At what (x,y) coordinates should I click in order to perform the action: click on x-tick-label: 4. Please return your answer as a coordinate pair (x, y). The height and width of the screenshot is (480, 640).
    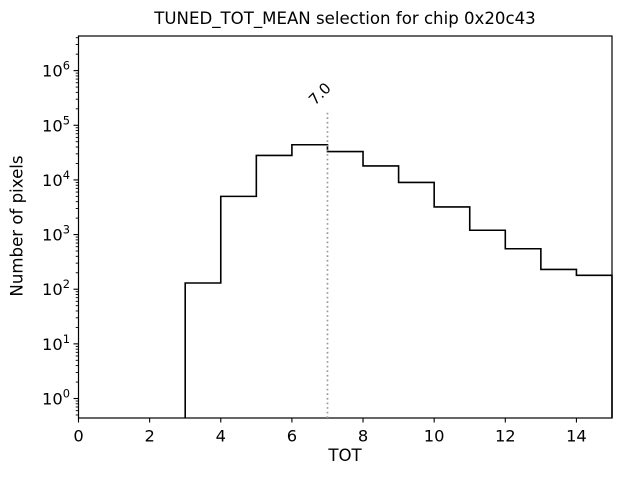
    Looking at the image, I should click on (221, 436).